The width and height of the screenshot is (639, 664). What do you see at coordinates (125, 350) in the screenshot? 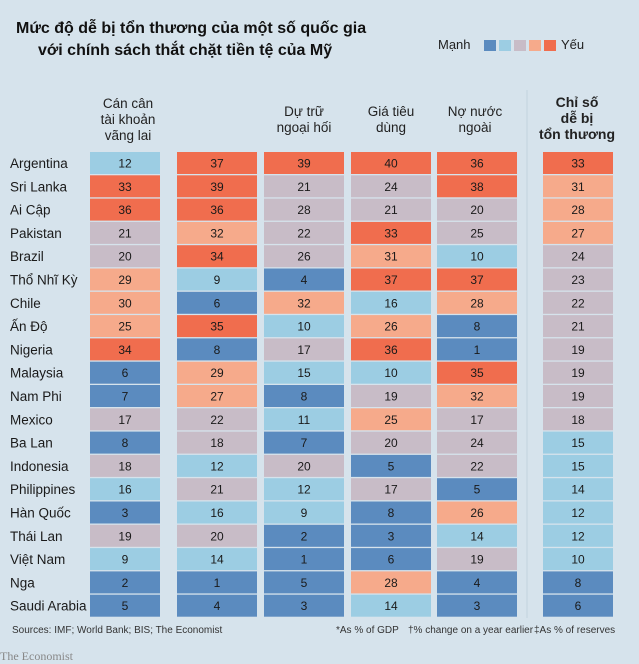
I see `cell-value: 34` at bounding box center [125, 350].